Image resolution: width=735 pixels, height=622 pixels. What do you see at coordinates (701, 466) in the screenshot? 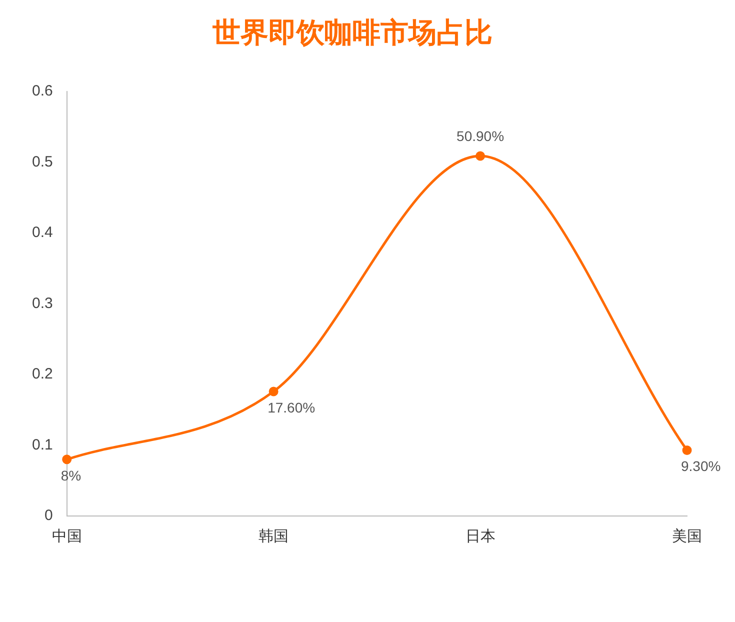
I see `data-label: 9.30%` at bounding box center [701, 466].